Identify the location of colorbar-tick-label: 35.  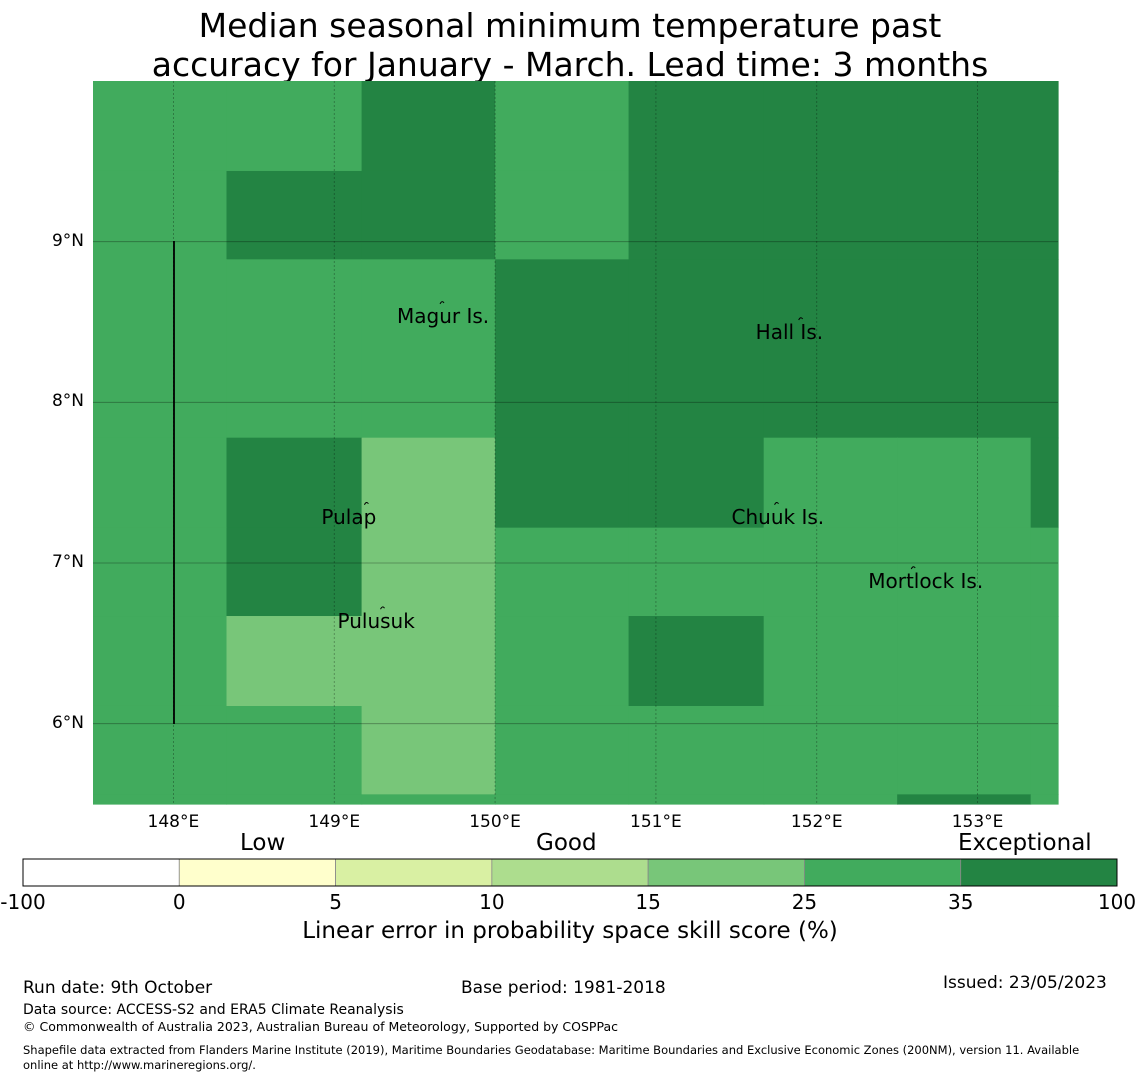
(960, 902).